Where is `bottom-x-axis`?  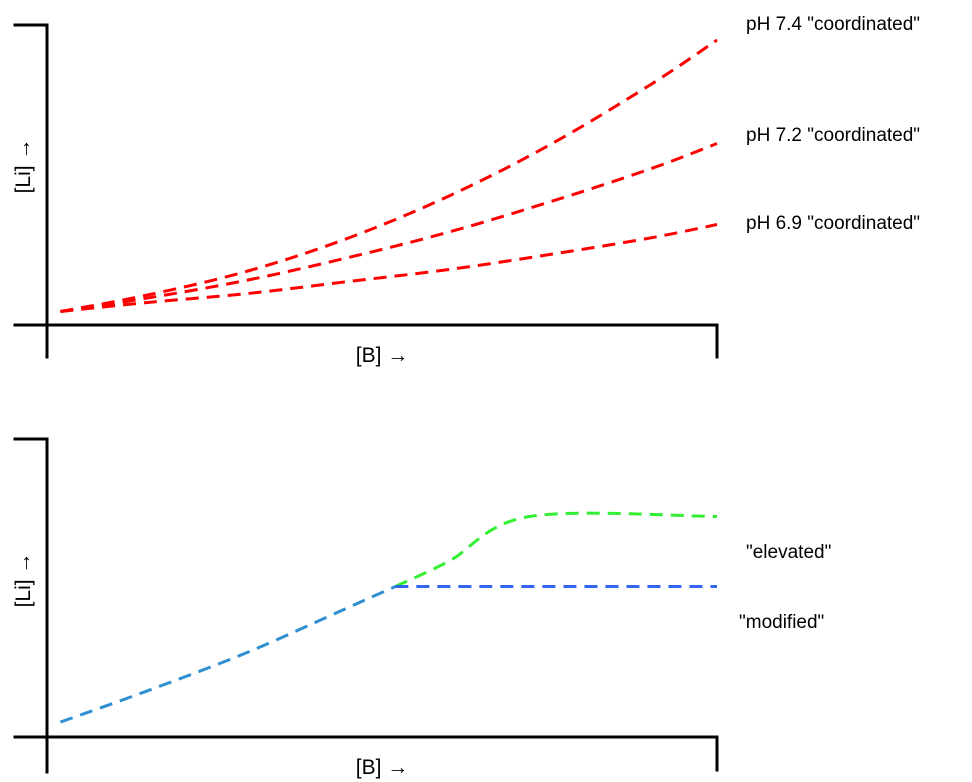
bottom-x-axis is located at coordinates (366, 753).